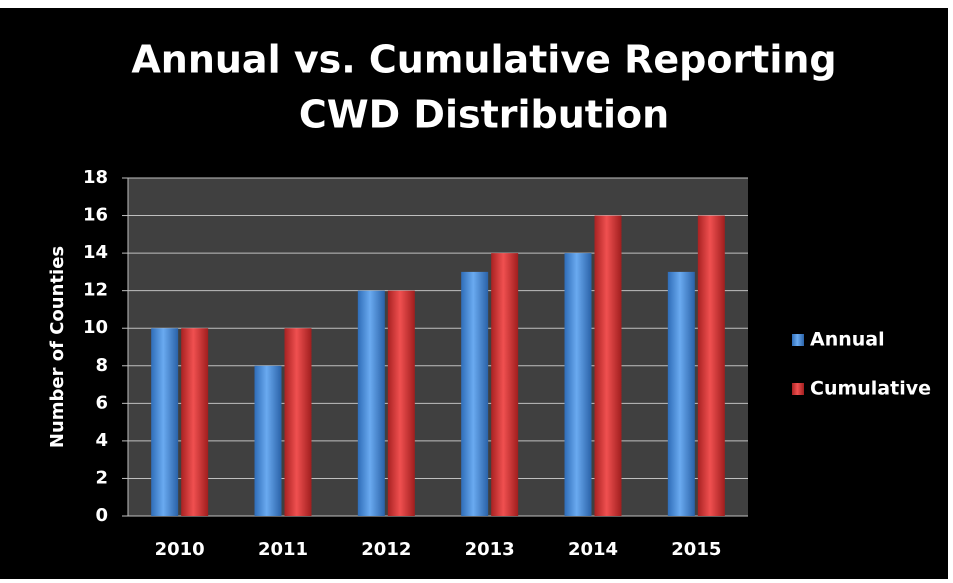 Image resolution: width=953 pixels, height=583 pixels. What do you see at coordinates (283, 549) in the screenshot?
I see `x-tick-label: 2011` at bounding box center [283, 549].